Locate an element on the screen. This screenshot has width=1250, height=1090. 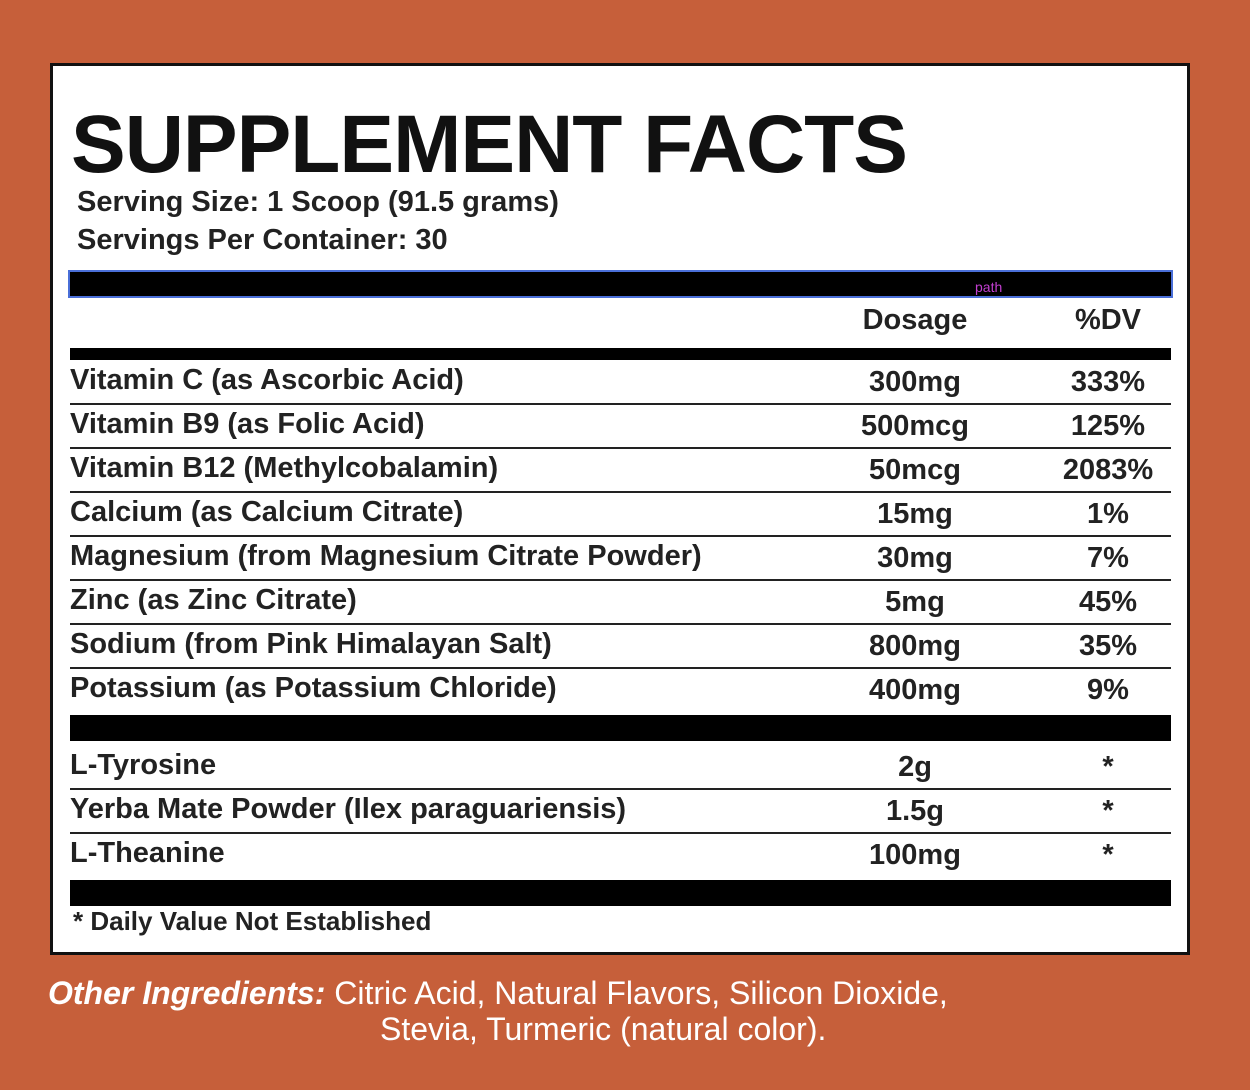
daily-value: 125% is located at coordinates (1108, 426).